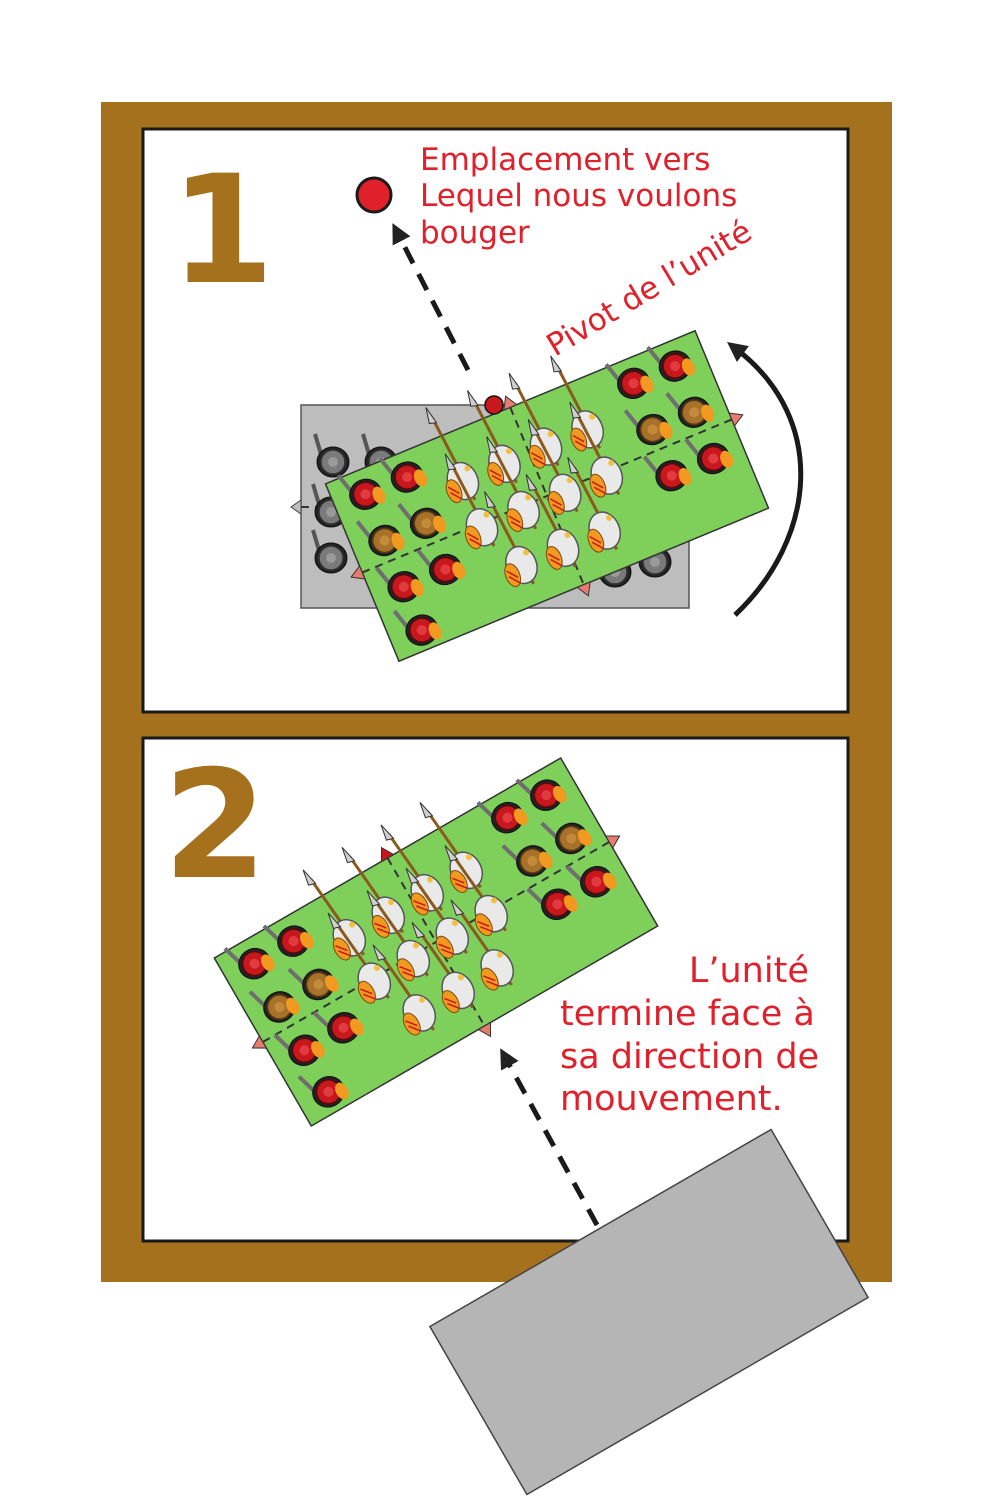 This screenshot has width=990, height=1506. I want to click on dashed-move-arrow-icon, so click(550, 1137).